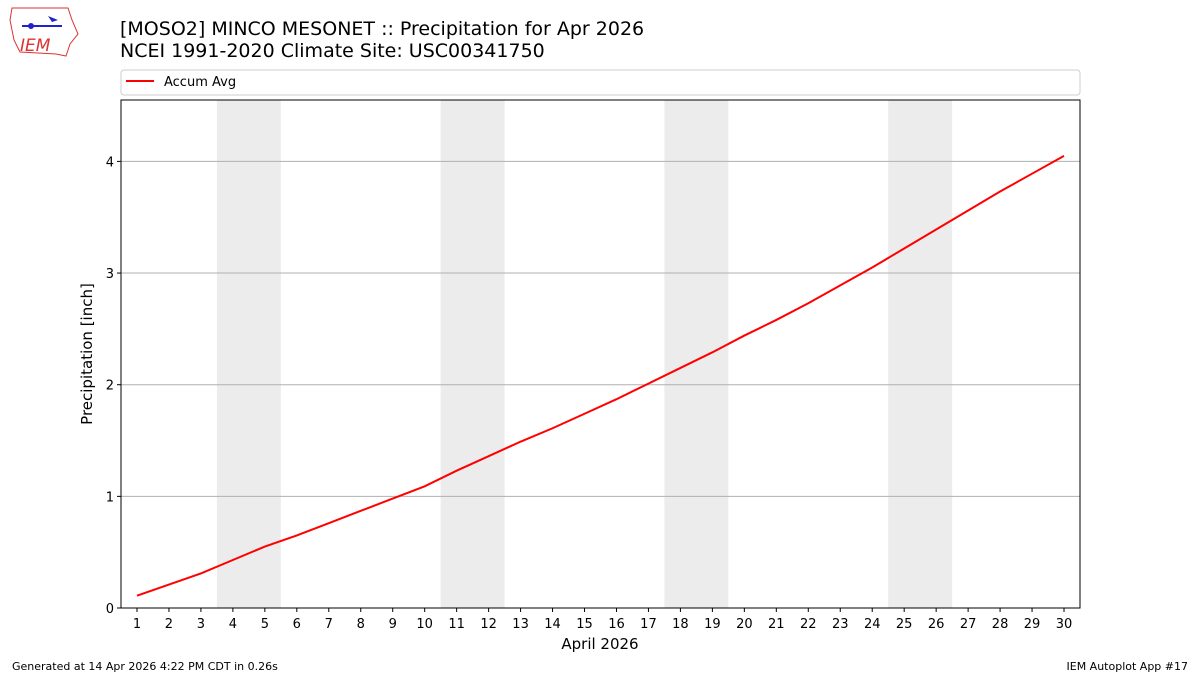  What do you see at coordinates (329, 624) in the screenshot?
I see `x-tick-label: 7` at bounding box center [329, 624].